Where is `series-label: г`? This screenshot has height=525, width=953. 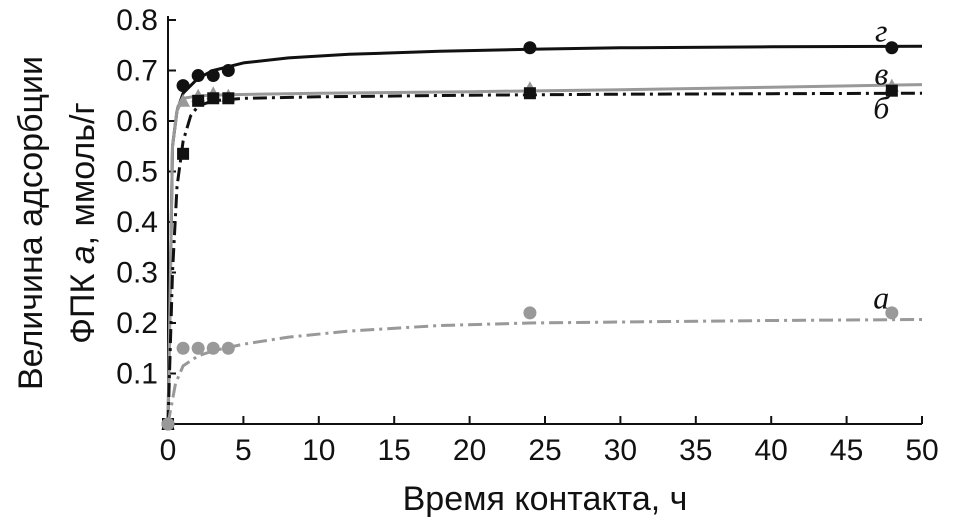
series-label: г is located at coordinates (881, 31).